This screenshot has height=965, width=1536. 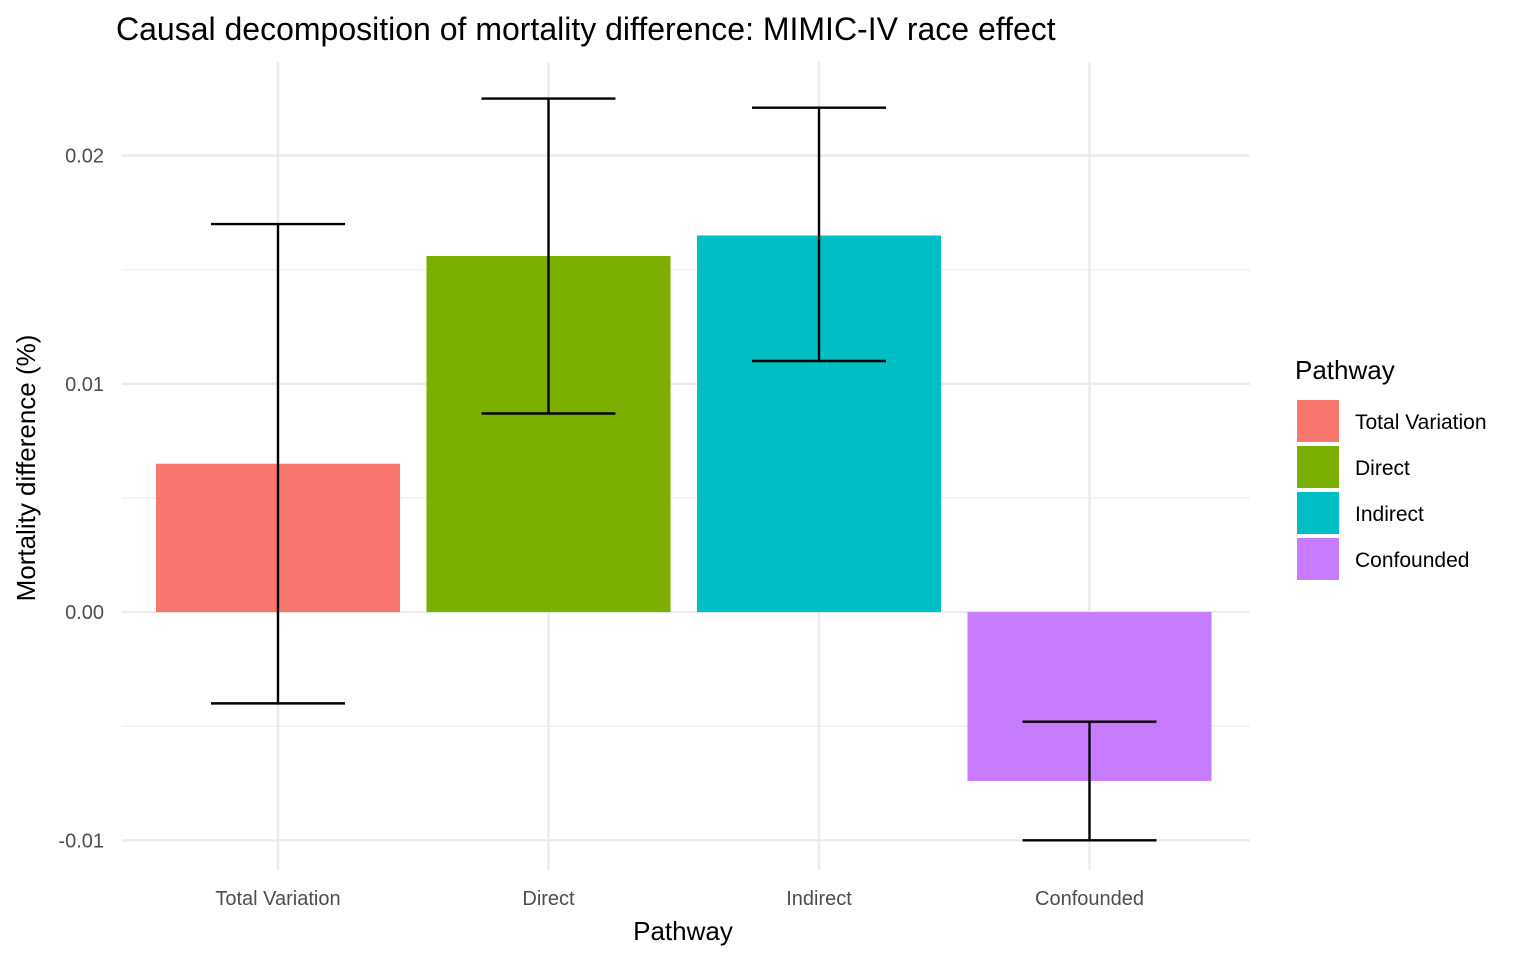 What do you see at coordinates (1389, 514) in the screenshot?
I see `legend-label: Indirect` at bounding box center [1389, 514].